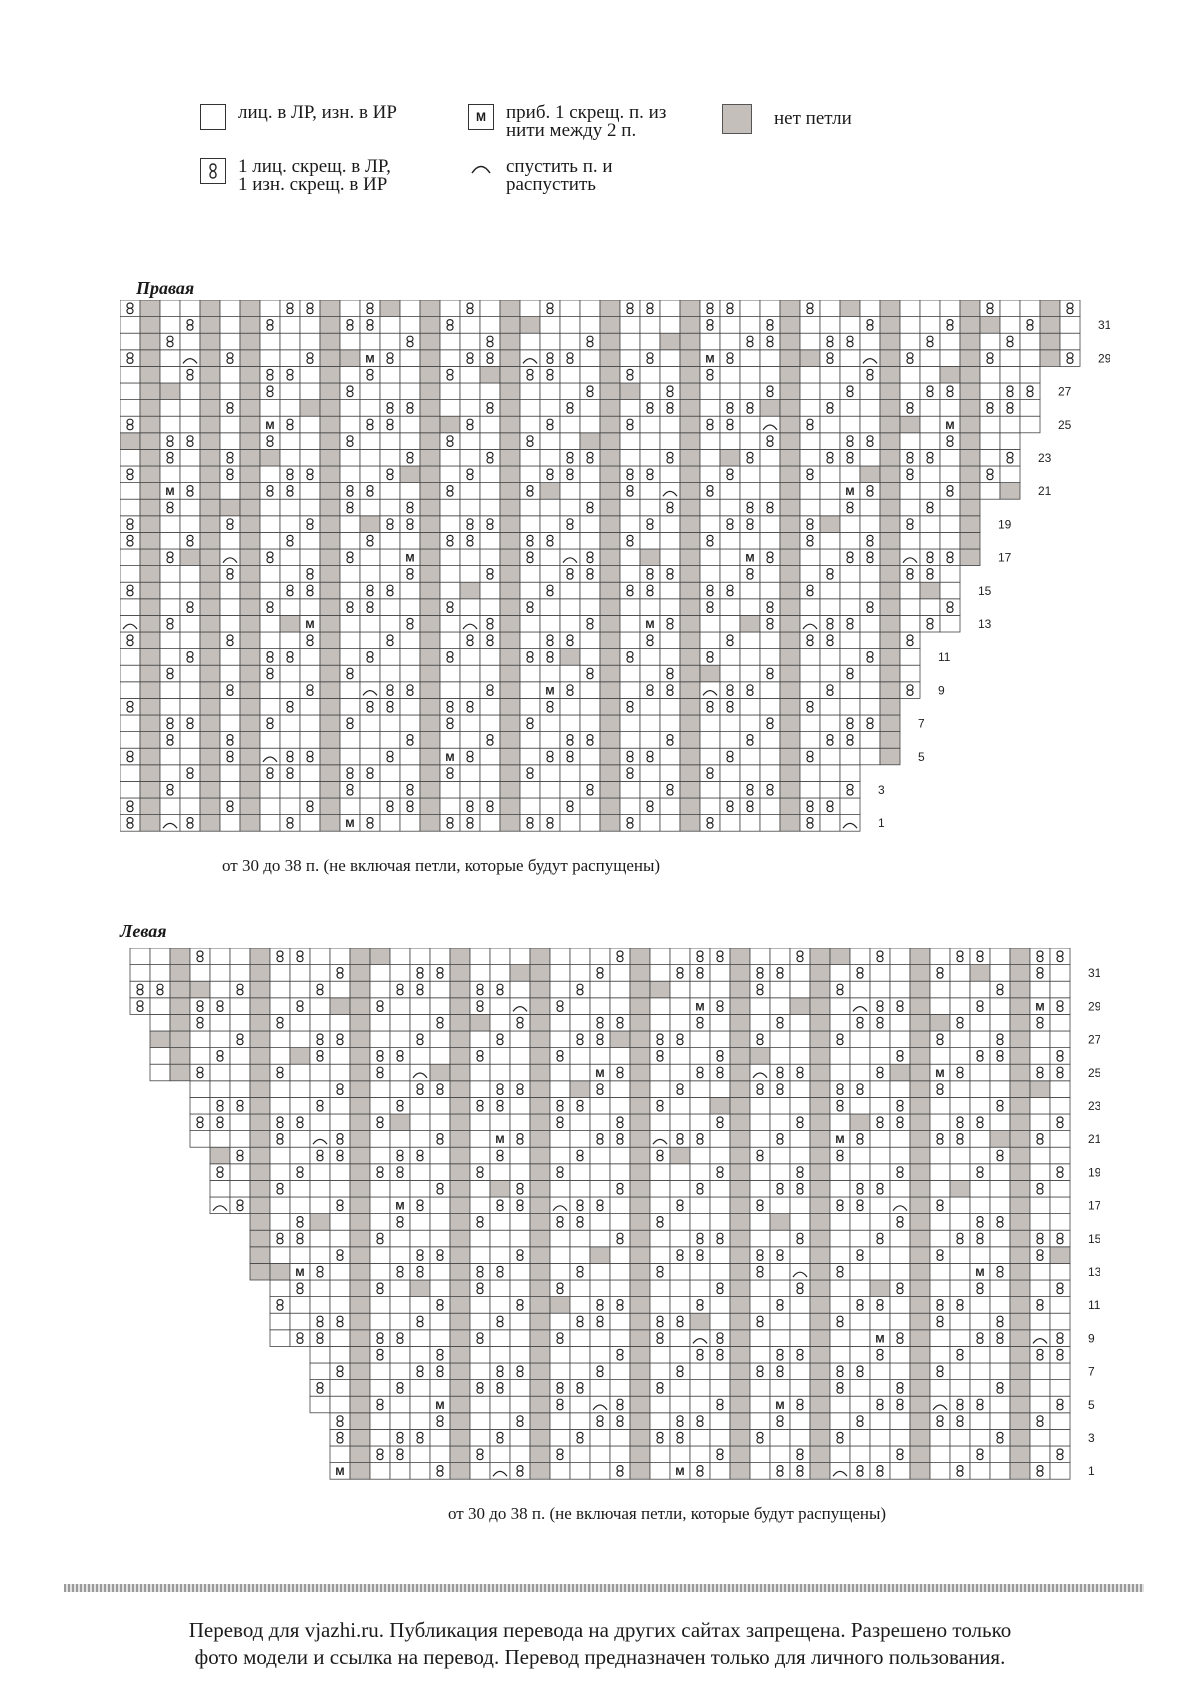 This screenshot has height=1700, width=1200. I want to click on row-number-label: 1, so click(881, 823).